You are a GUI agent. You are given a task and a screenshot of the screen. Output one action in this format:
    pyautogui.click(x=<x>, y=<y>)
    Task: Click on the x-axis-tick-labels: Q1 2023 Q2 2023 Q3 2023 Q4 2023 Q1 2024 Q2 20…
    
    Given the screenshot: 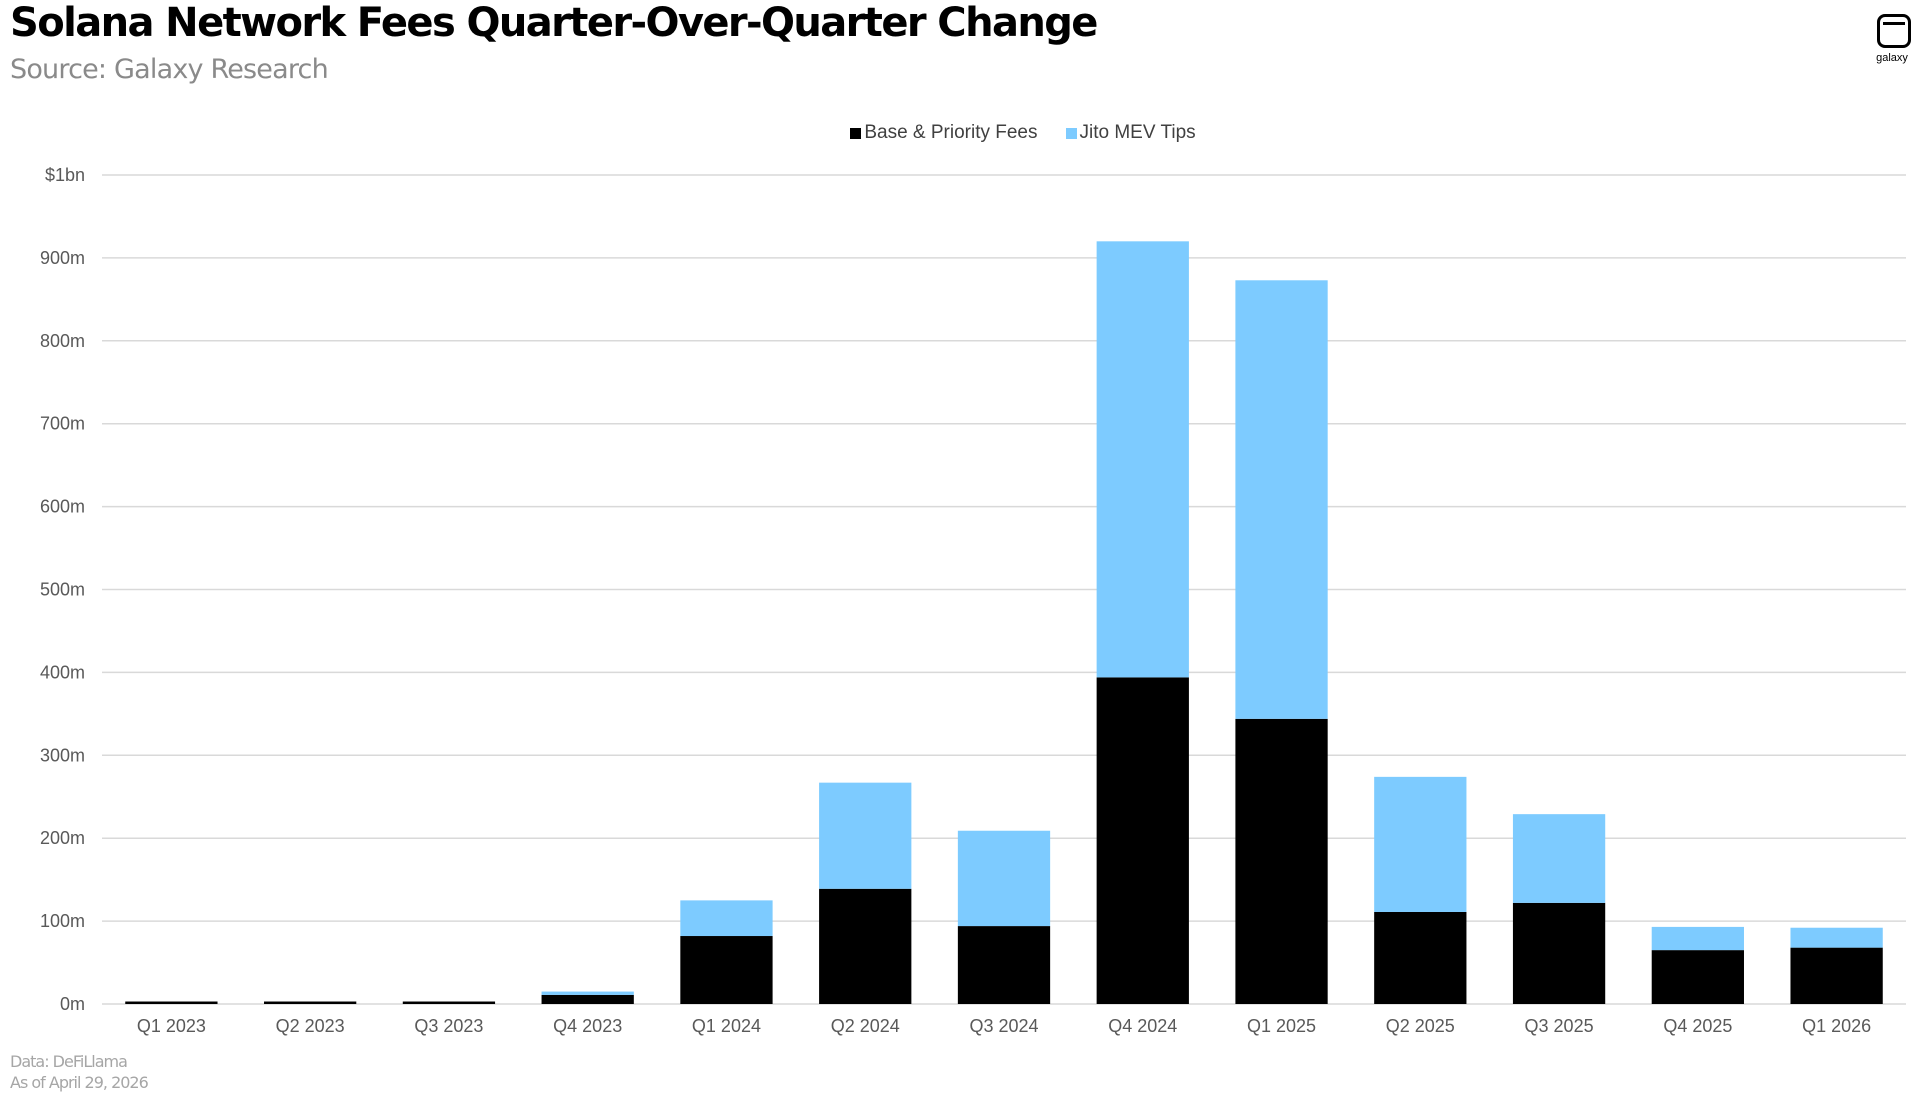 What is the action you would take?
    pyautogui.click(x=1004, y=1026)
    